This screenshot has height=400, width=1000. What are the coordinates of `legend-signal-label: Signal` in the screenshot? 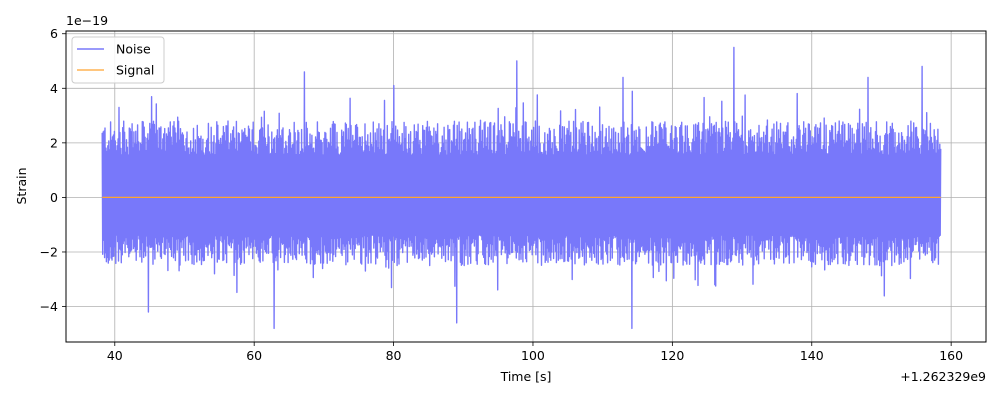 It's located at (135, 70).